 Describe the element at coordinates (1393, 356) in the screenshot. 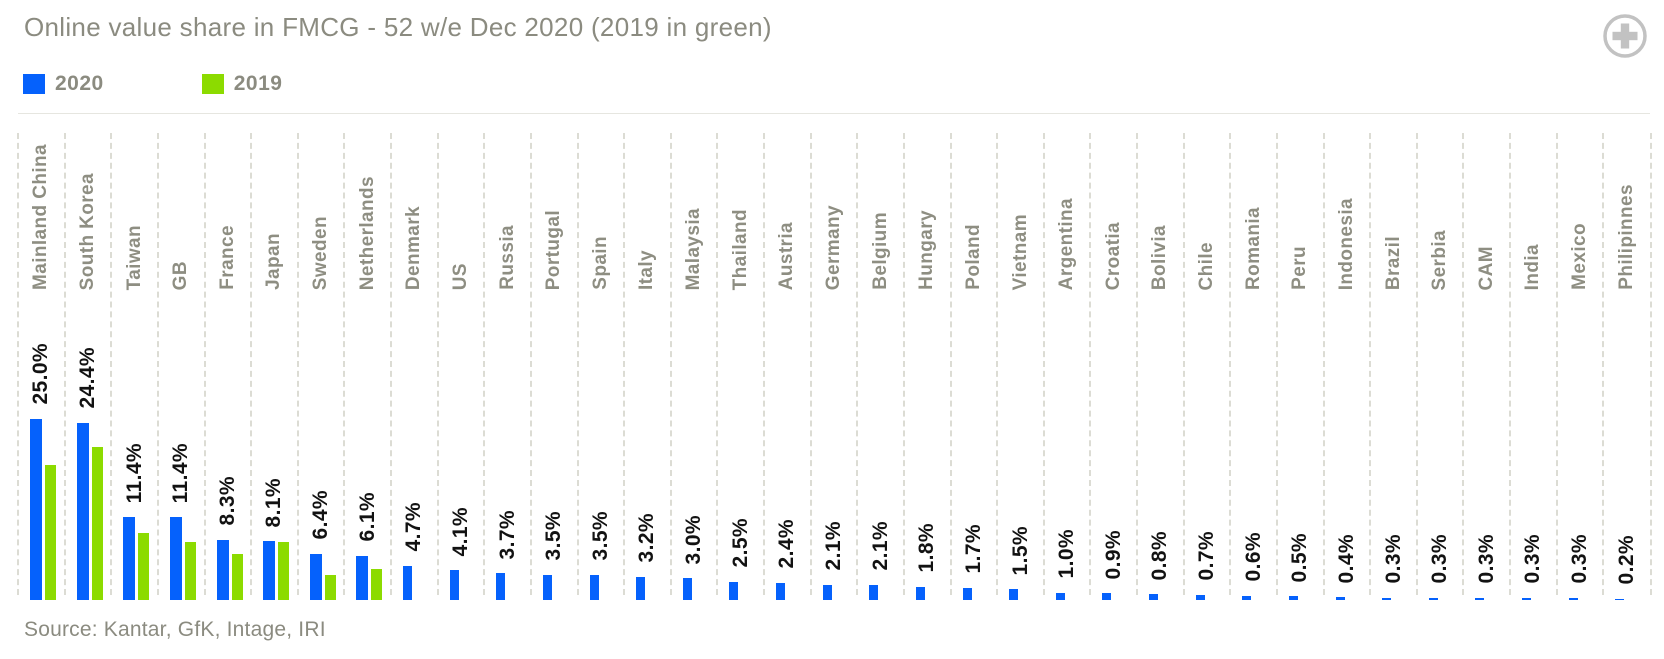

I see `chart-column: Brazil 0.3%` at that location.